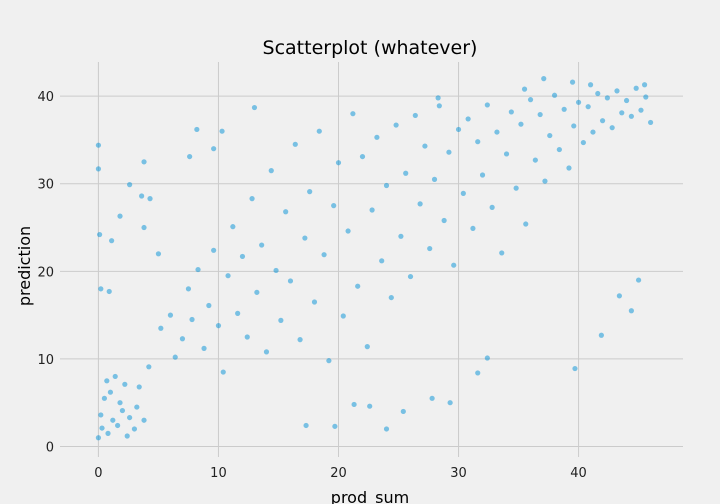 Image resolution: width=720 pixels, height=504 pixels. What do you see at coordinates (458, 473) in the screenshot?
I see `x-tick-label: 30` at bounding box center [458, 473].